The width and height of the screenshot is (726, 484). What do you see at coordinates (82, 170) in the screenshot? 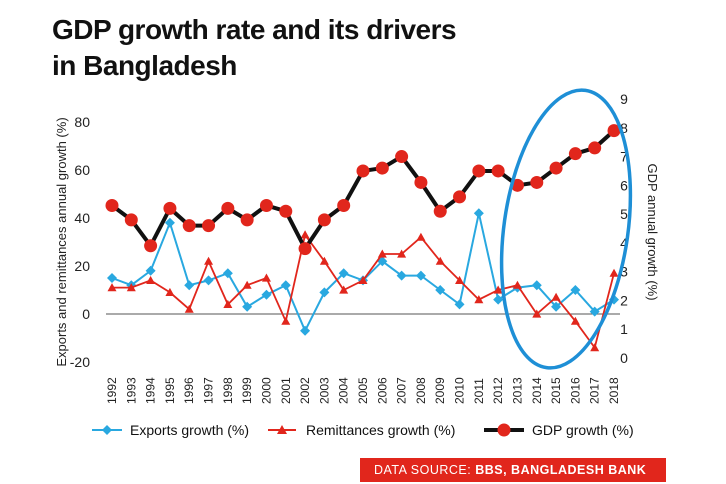
I see `left-axis-tick-label: 60` at bounding box center [82, 170].